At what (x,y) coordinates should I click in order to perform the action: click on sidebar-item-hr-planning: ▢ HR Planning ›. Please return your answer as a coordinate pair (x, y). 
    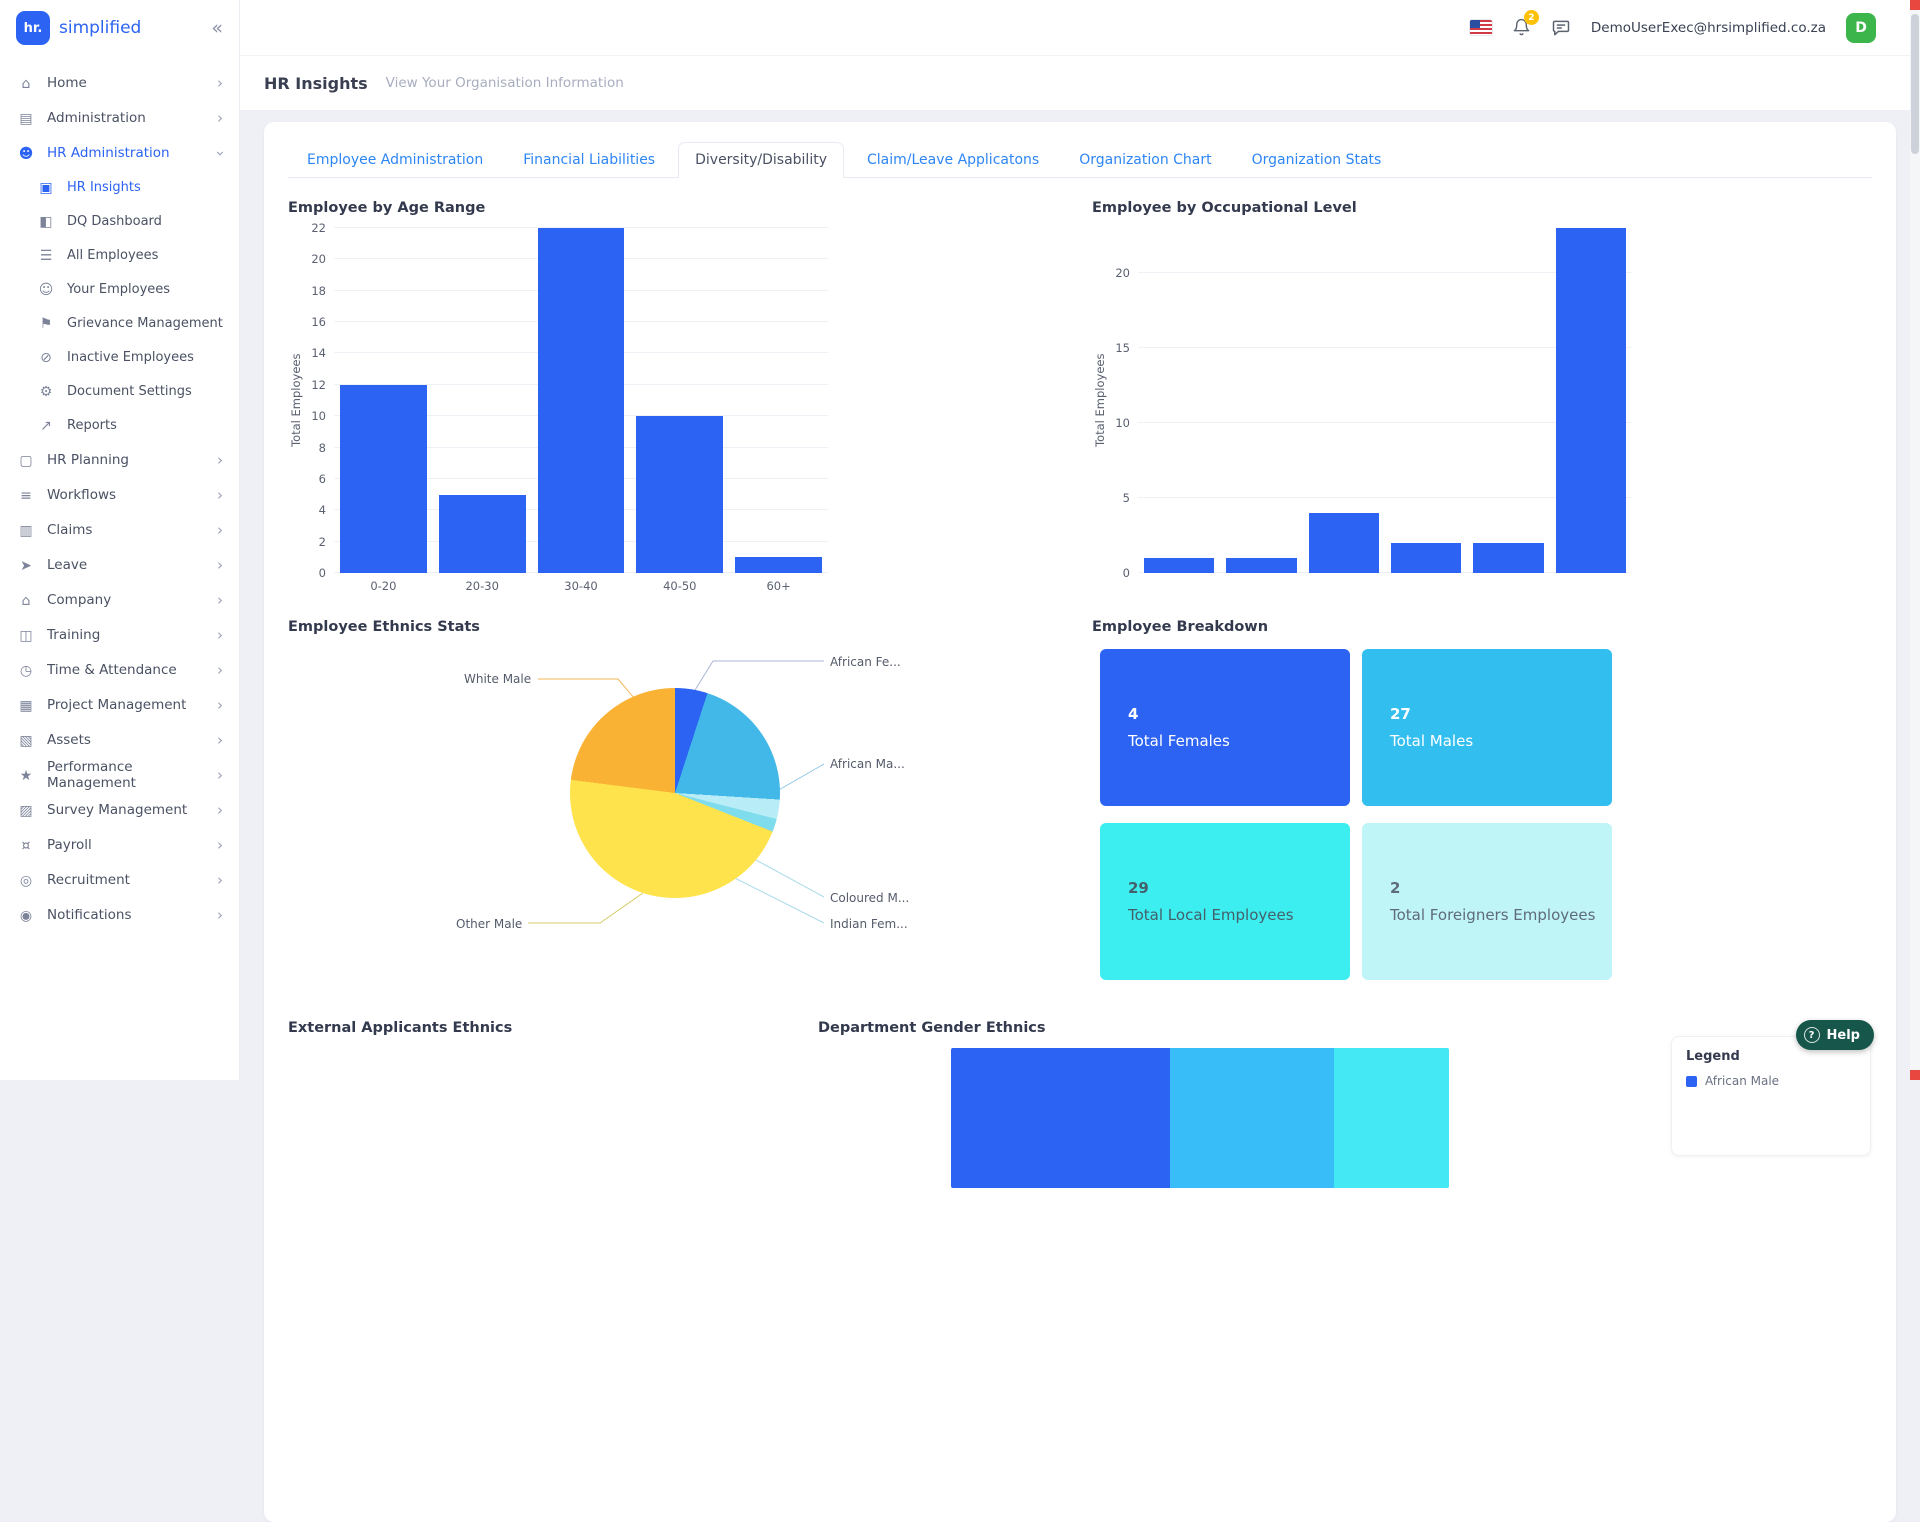
    Looking at the image, I should click on (119, 460).